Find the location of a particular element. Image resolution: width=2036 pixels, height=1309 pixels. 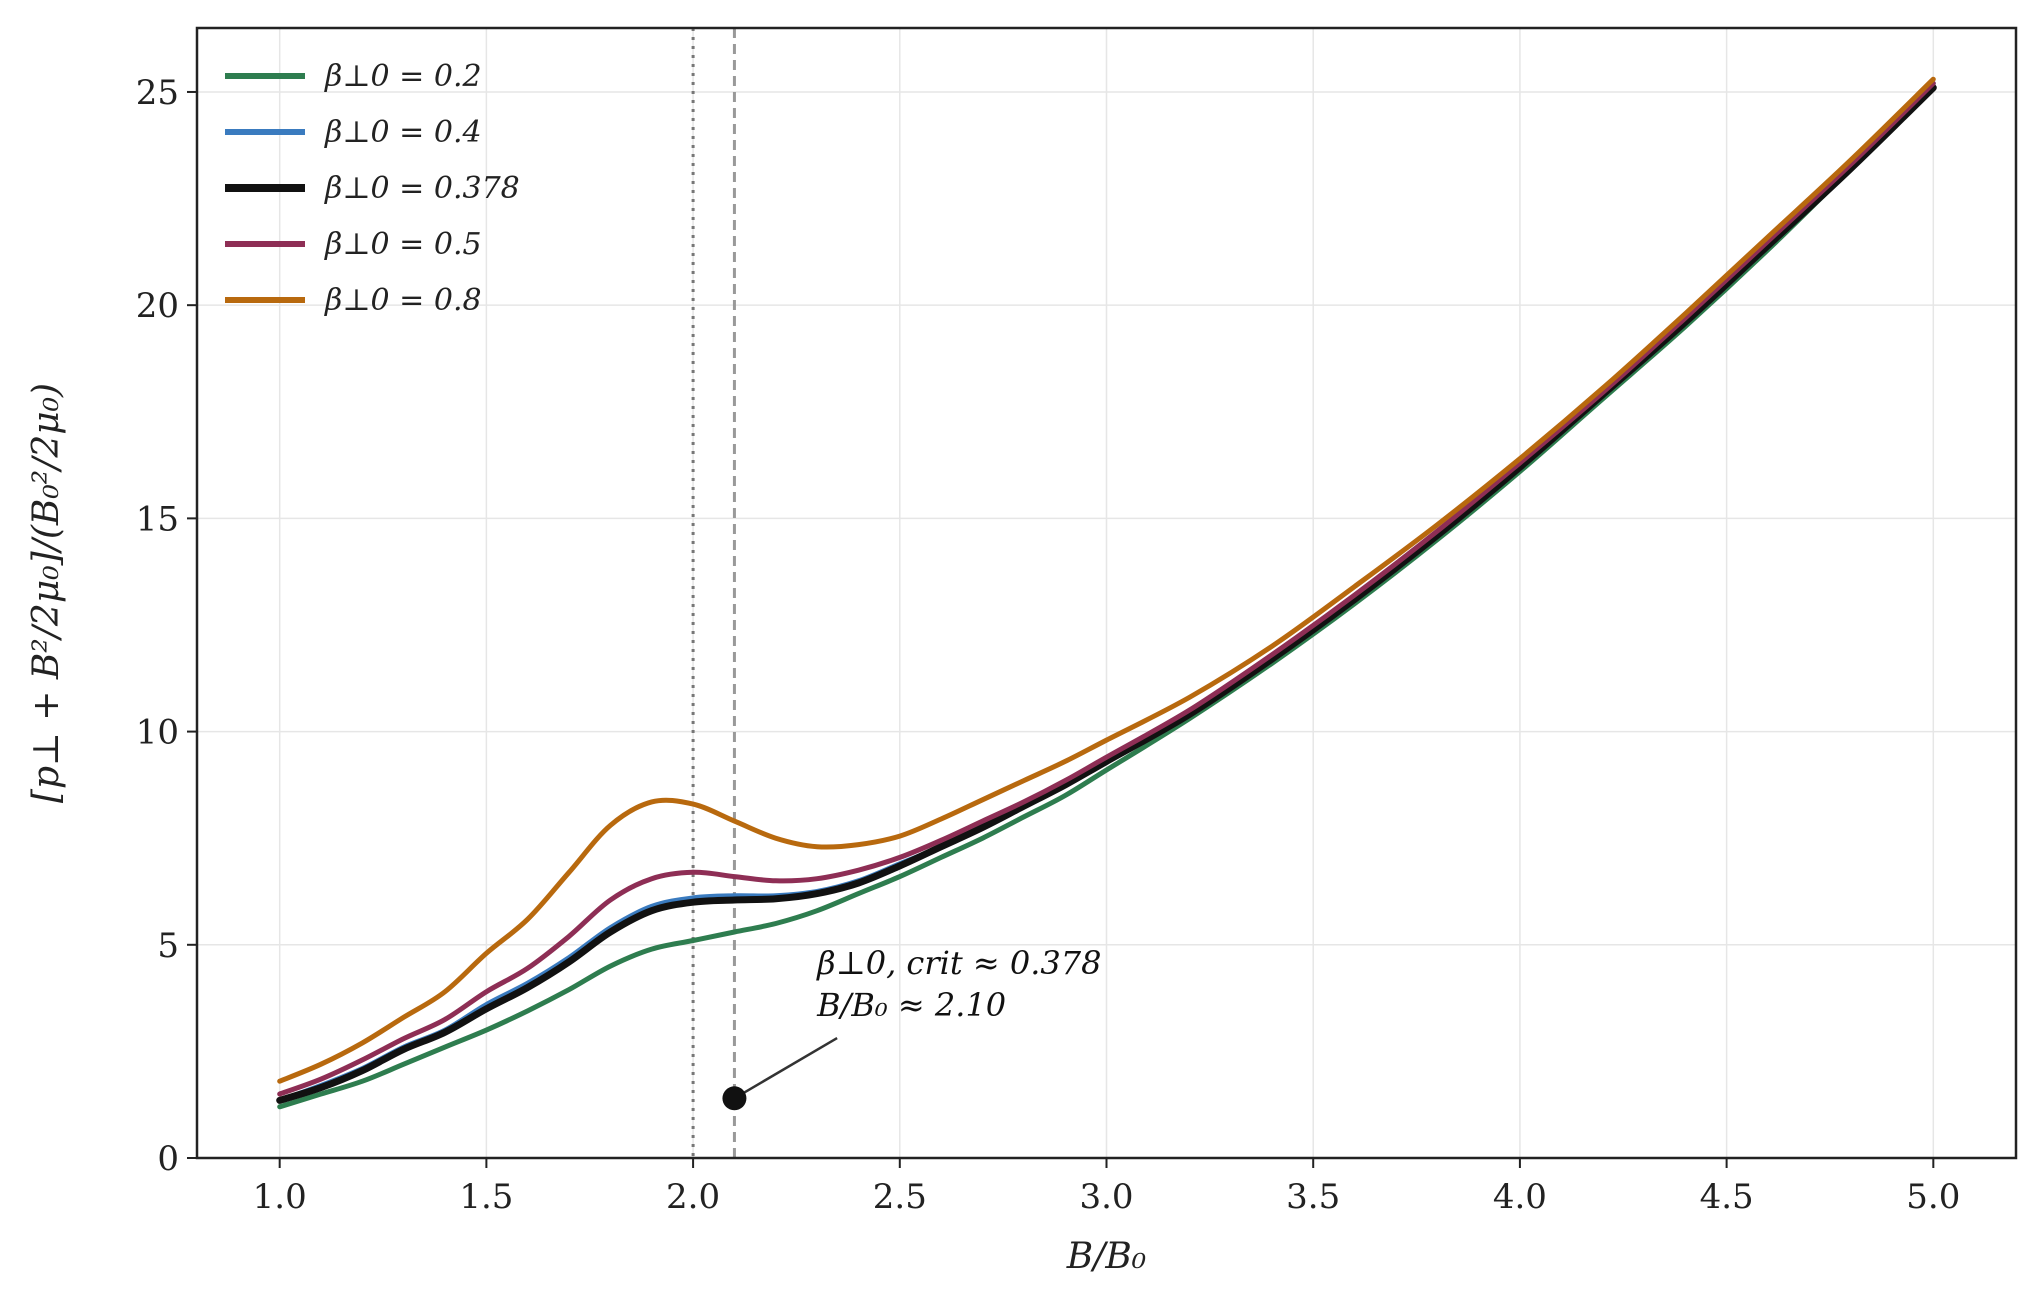

annotation-line-1: β⊥0, crit ≈ 0.378 is located at coordinates (958, 963).